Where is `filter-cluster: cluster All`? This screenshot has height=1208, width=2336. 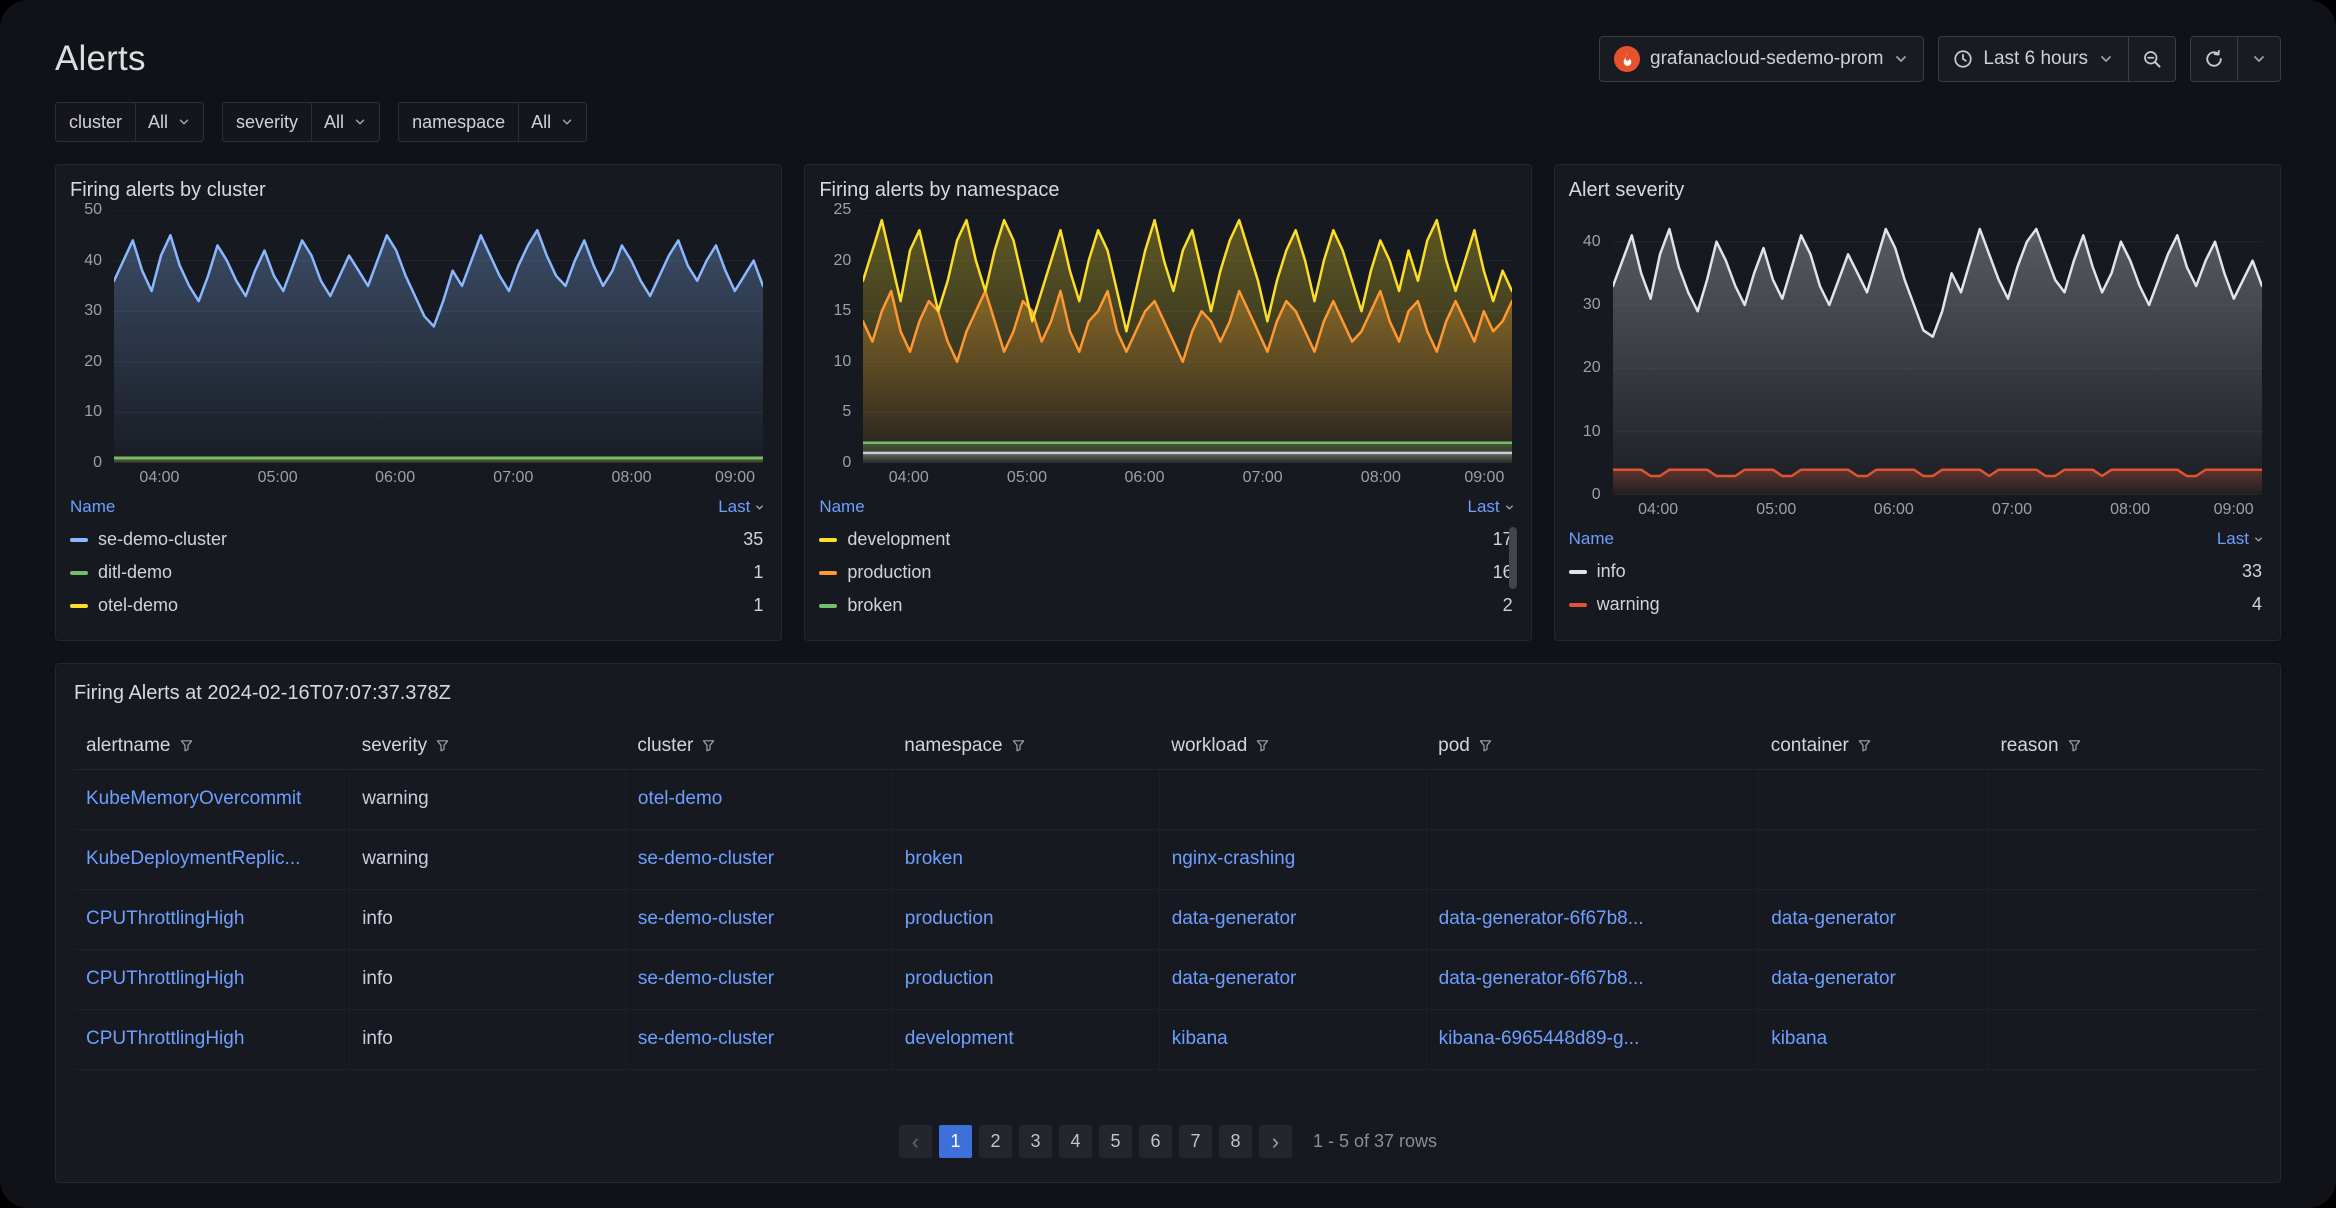
filter-cluster: cluster All is located at coordinates (130, 122).